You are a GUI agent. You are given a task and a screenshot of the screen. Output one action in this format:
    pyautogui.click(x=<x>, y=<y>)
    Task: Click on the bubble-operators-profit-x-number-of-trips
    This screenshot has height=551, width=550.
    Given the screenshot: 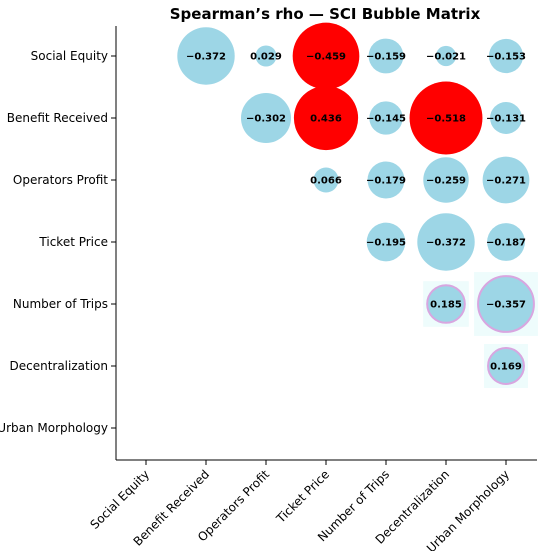 What is the action you would take?
    pyautogui.click(x=386, y=180)
    